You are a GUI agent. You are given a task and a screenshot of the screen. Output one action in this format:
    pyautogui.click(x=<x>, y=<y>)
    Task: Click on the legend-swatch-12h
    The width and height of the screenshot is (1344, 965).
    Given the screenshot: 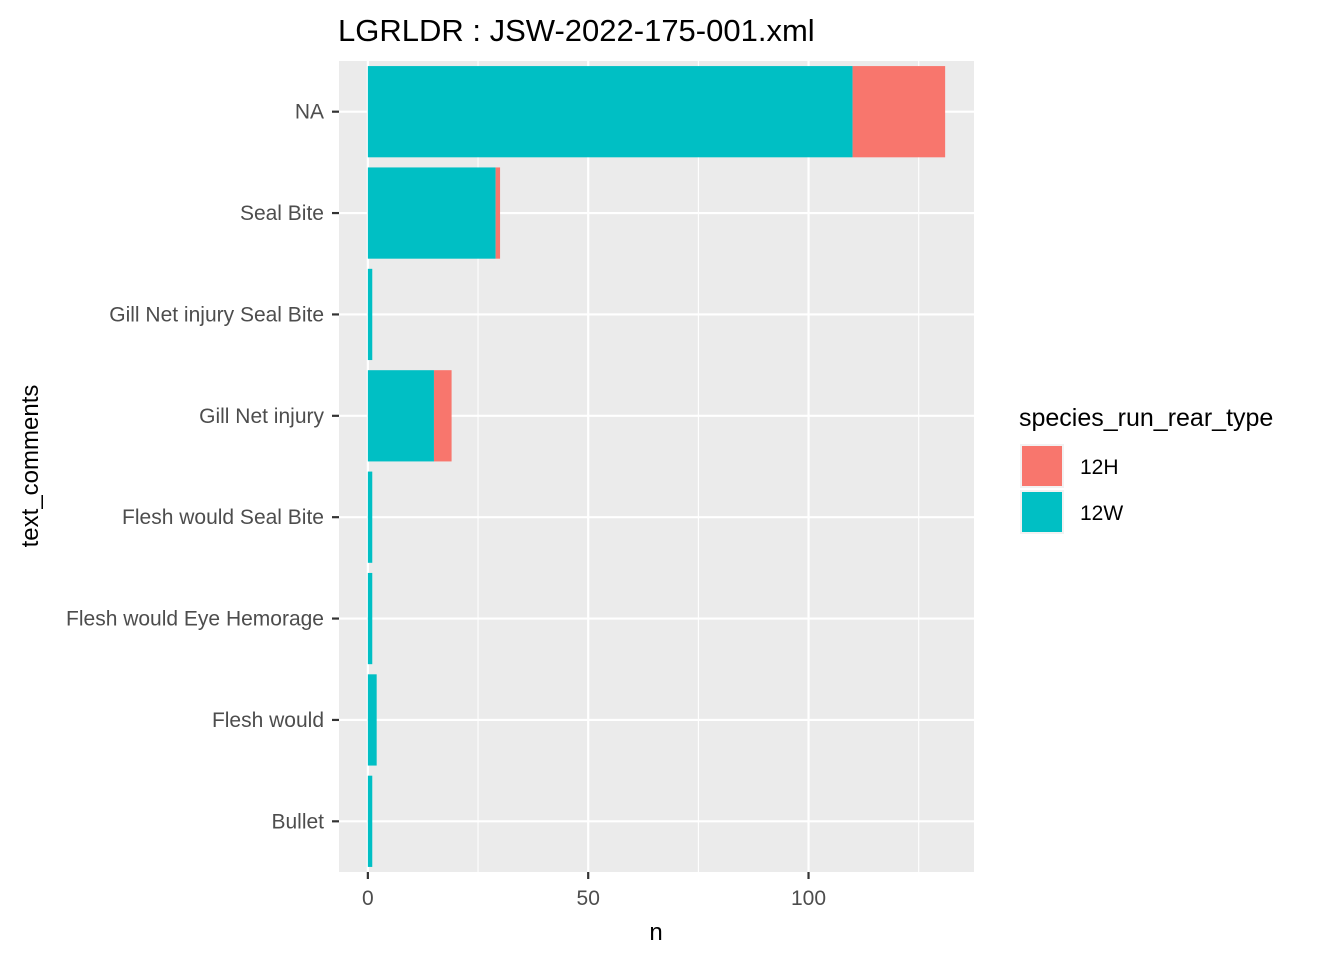 What is the action you would take?
    pyautogui.click(x=1042, y=466)
    